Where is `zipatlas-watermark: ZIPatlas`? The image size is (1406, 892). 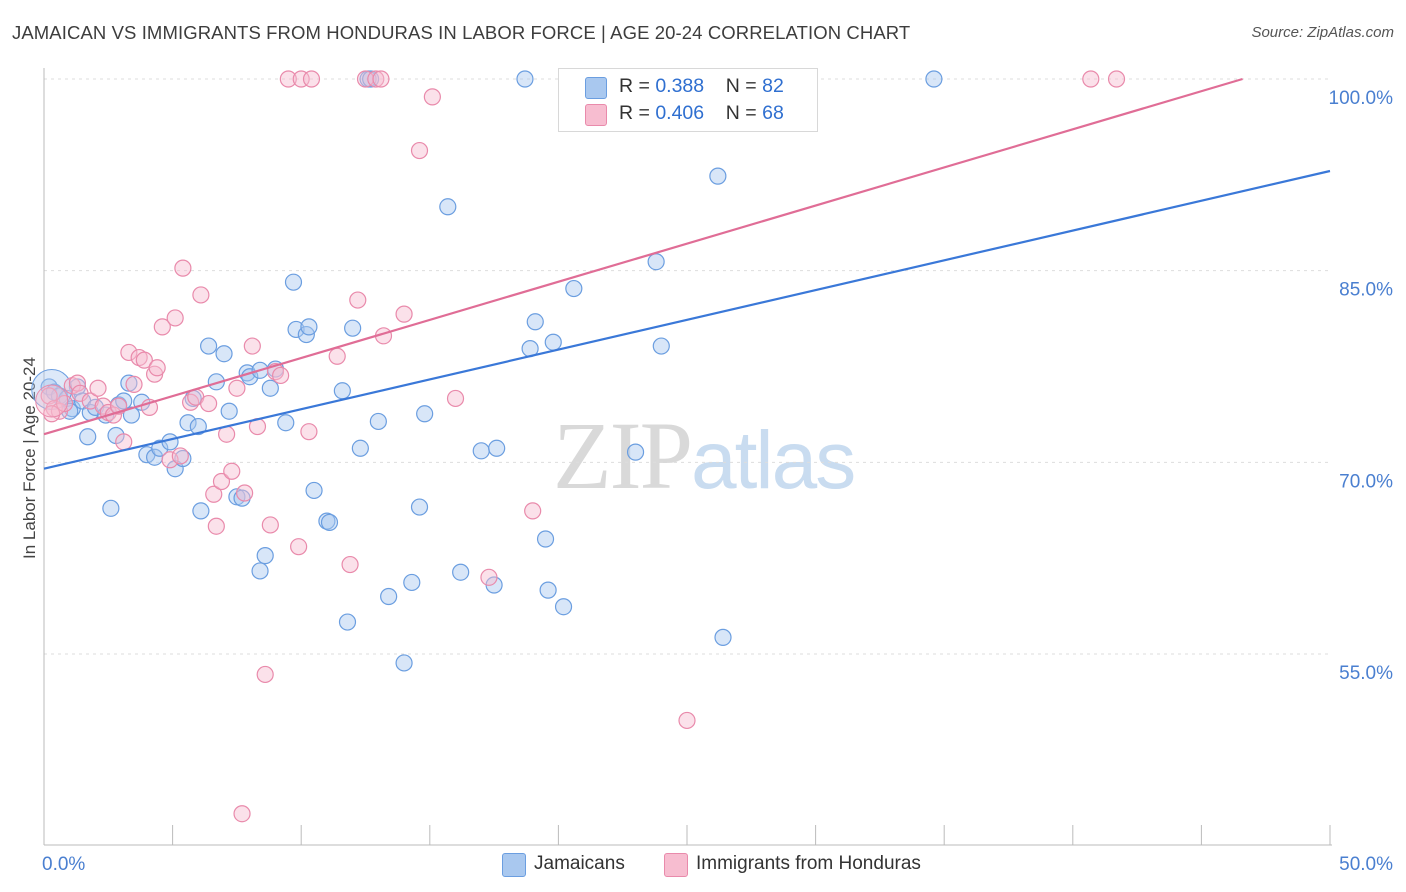 zipatlas-watermark: ZIPatlas is located at coordinates (704, 455).